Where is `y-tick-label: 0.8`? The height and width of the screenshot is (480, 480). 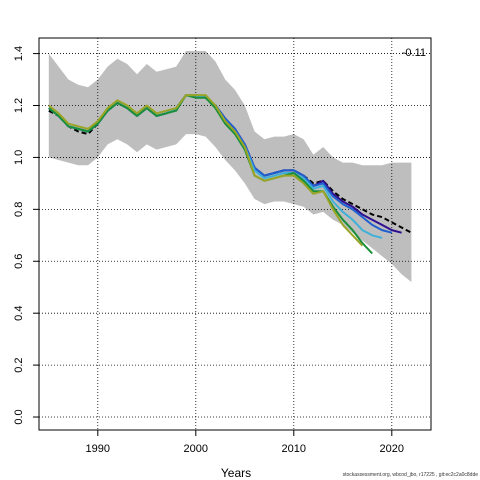 y-tick-label: 0.8 is located at coordinates (19, 209).